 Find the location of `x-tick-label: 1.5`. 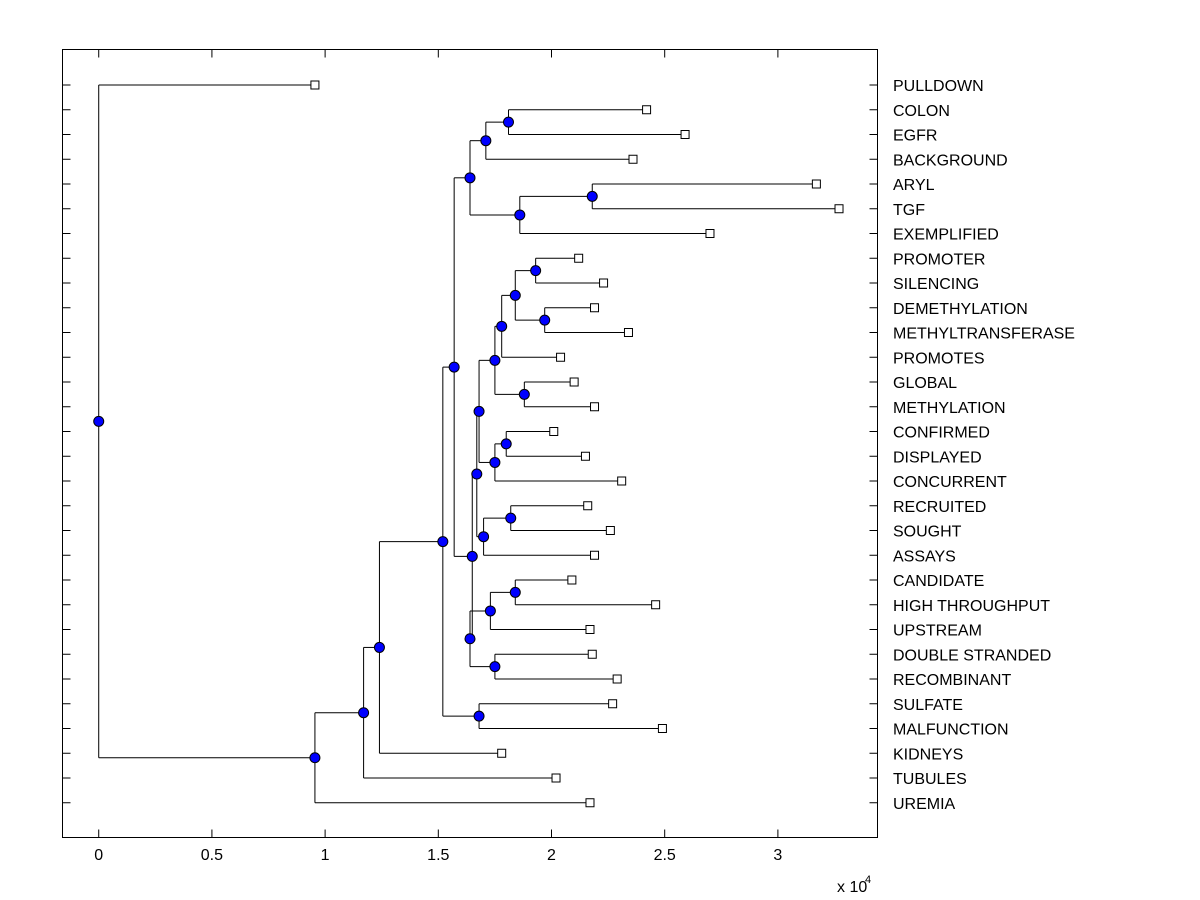

x-tick-label: 1.5 is located at coordinates (438, 855).